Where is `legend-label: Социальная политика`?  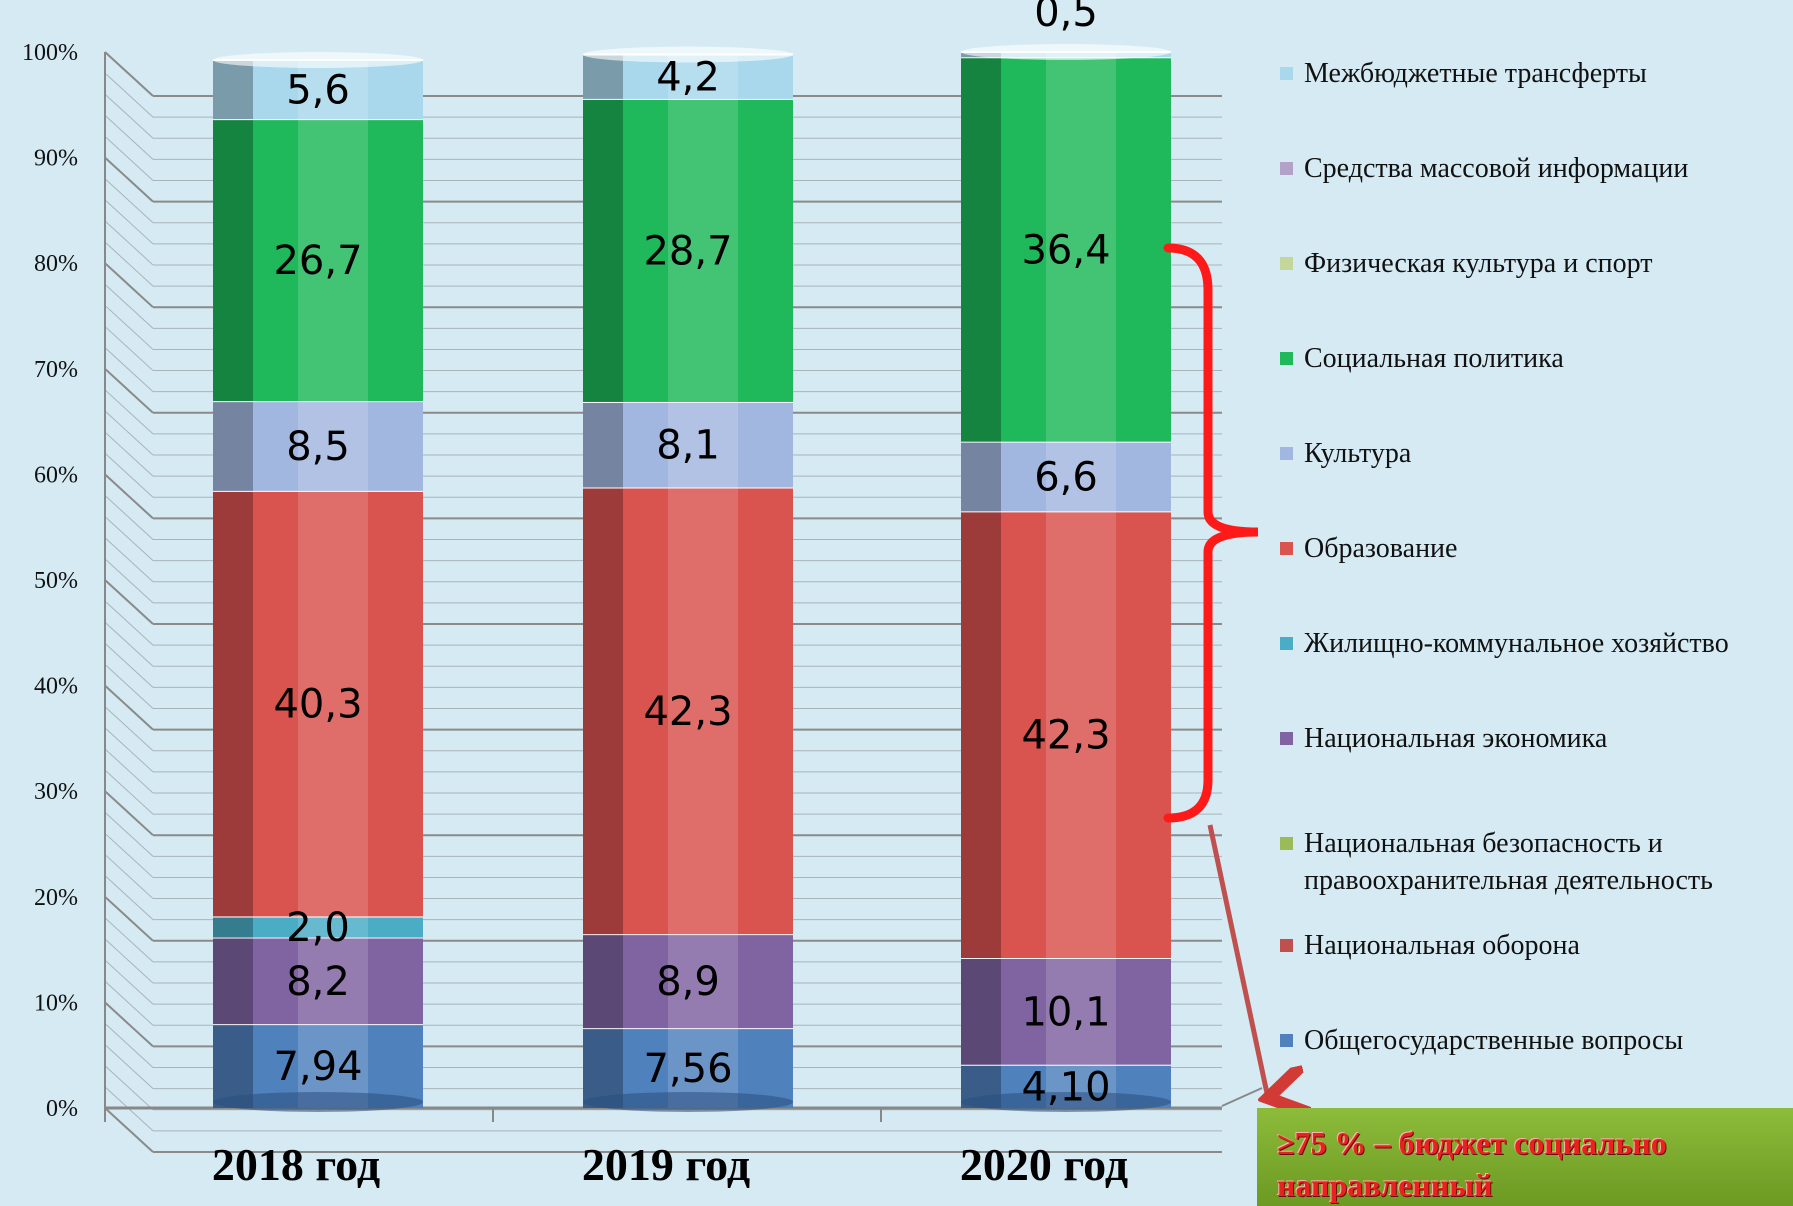 legend-label: Социальная политика is located at coordinates (1434, 358).